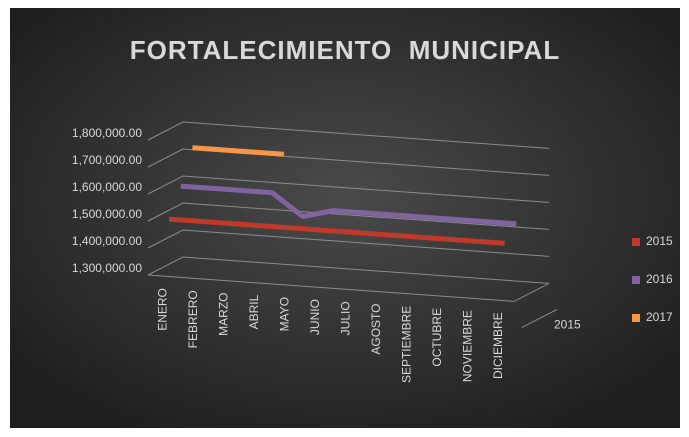 The image size is (689, 437). I want to click on legend-label: 2017, so click(659, 317).